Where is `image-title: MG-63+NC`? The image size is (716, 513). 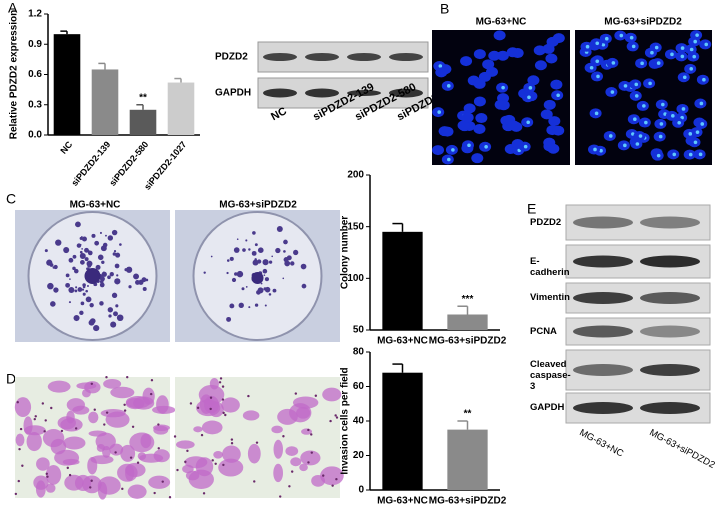
image-title: MG-63+NC is located at coordinates (95, 205).